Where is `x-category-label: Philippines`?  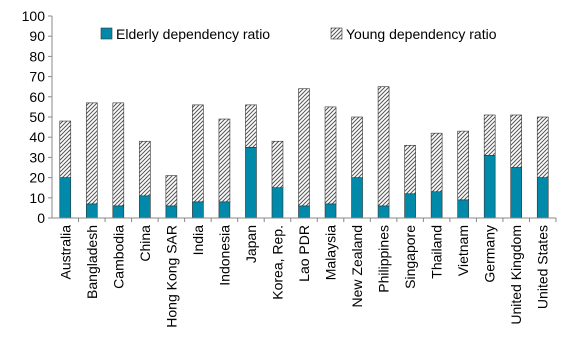
x-category-label: Philippines is located at coordinates (384, 259).